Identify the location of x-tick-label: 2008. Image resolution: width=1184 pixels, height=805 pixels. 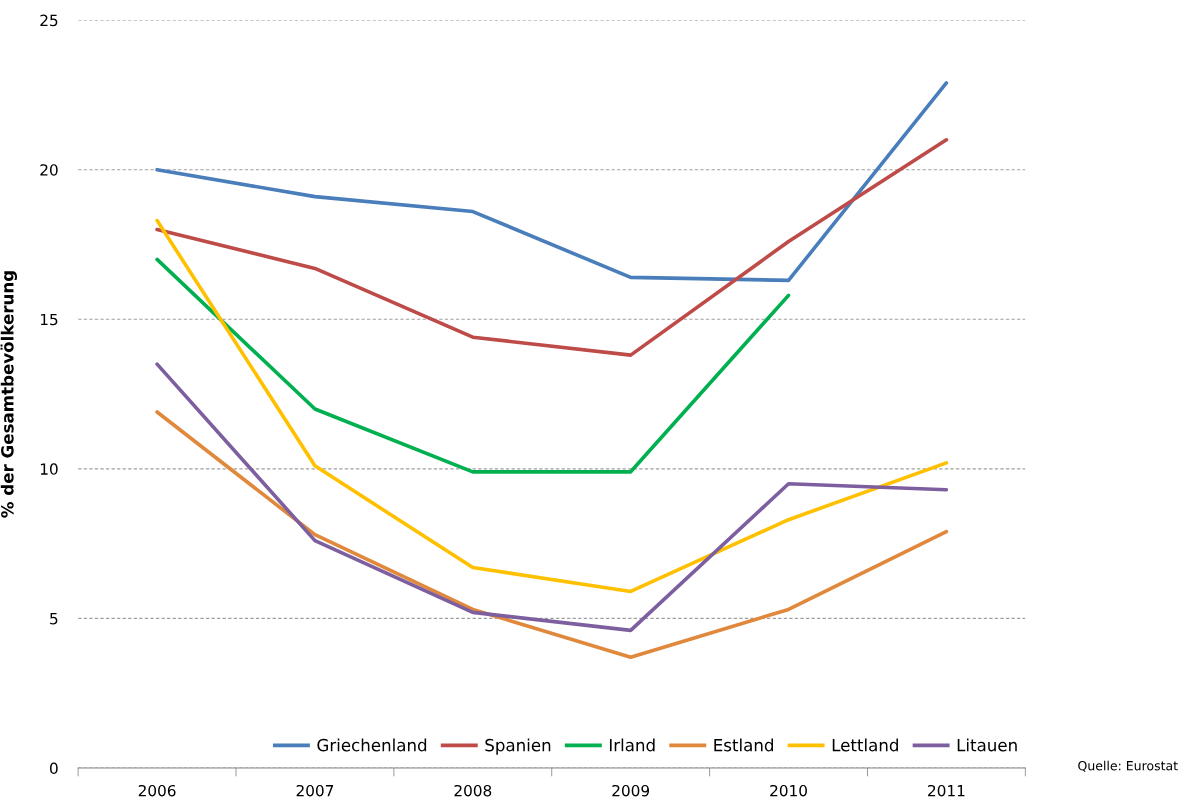
(473, 790).